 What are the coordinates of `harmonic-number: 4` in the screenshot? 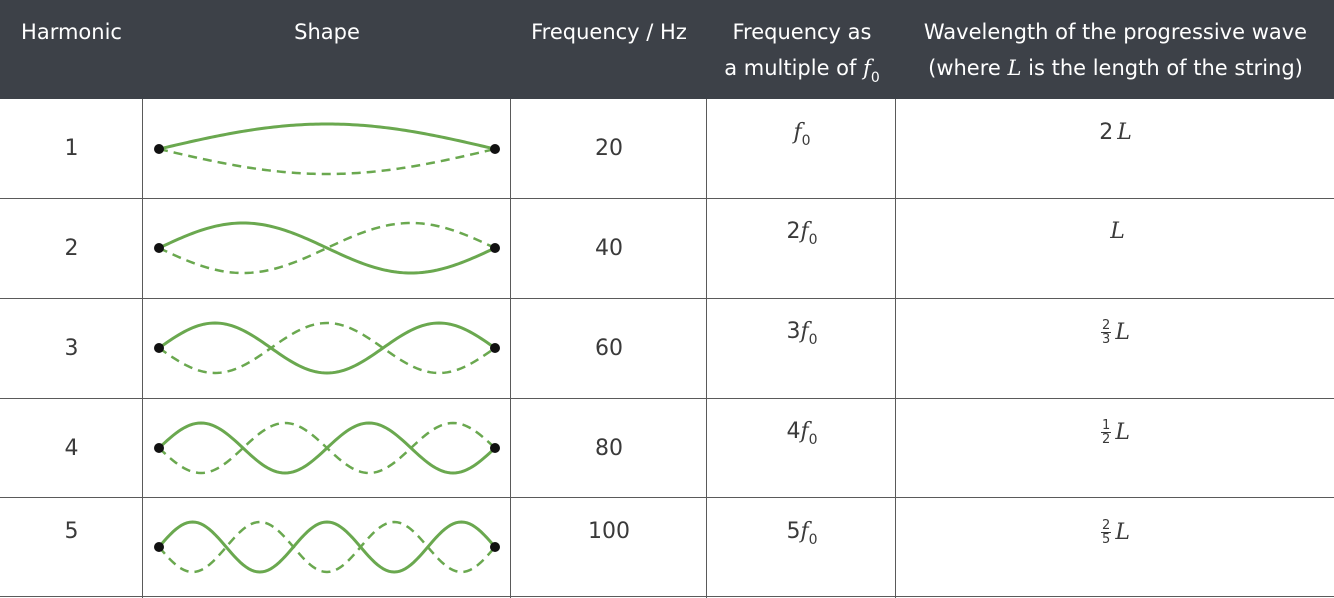 It's located at (71, 448).